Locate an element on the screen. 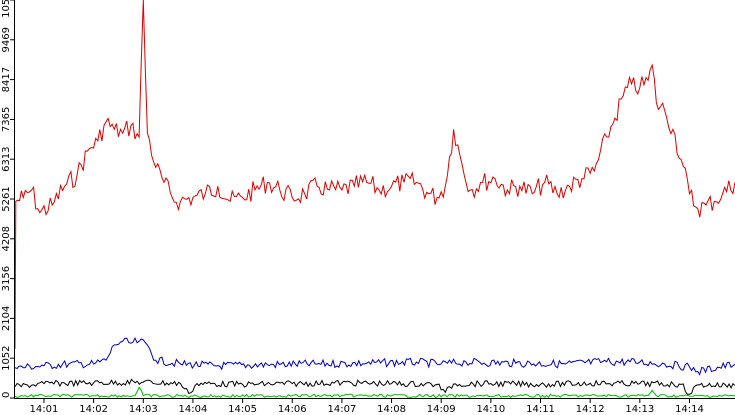 This screenshot has width=735, height=415. y-tick-label: 7365 is located at coordinates (6, 119).